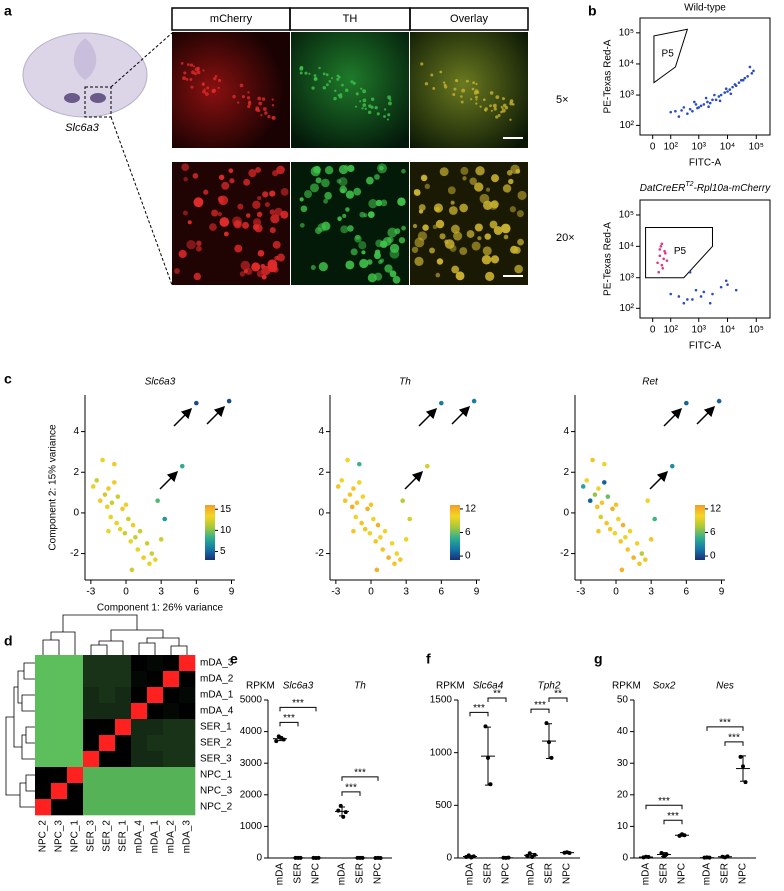 The width and height of the screenshot is (784, 891). What do you see at coordinates (217, 711) in the screenshot?
I see `row-label: mDA_4` at bounding box center [217, 711].